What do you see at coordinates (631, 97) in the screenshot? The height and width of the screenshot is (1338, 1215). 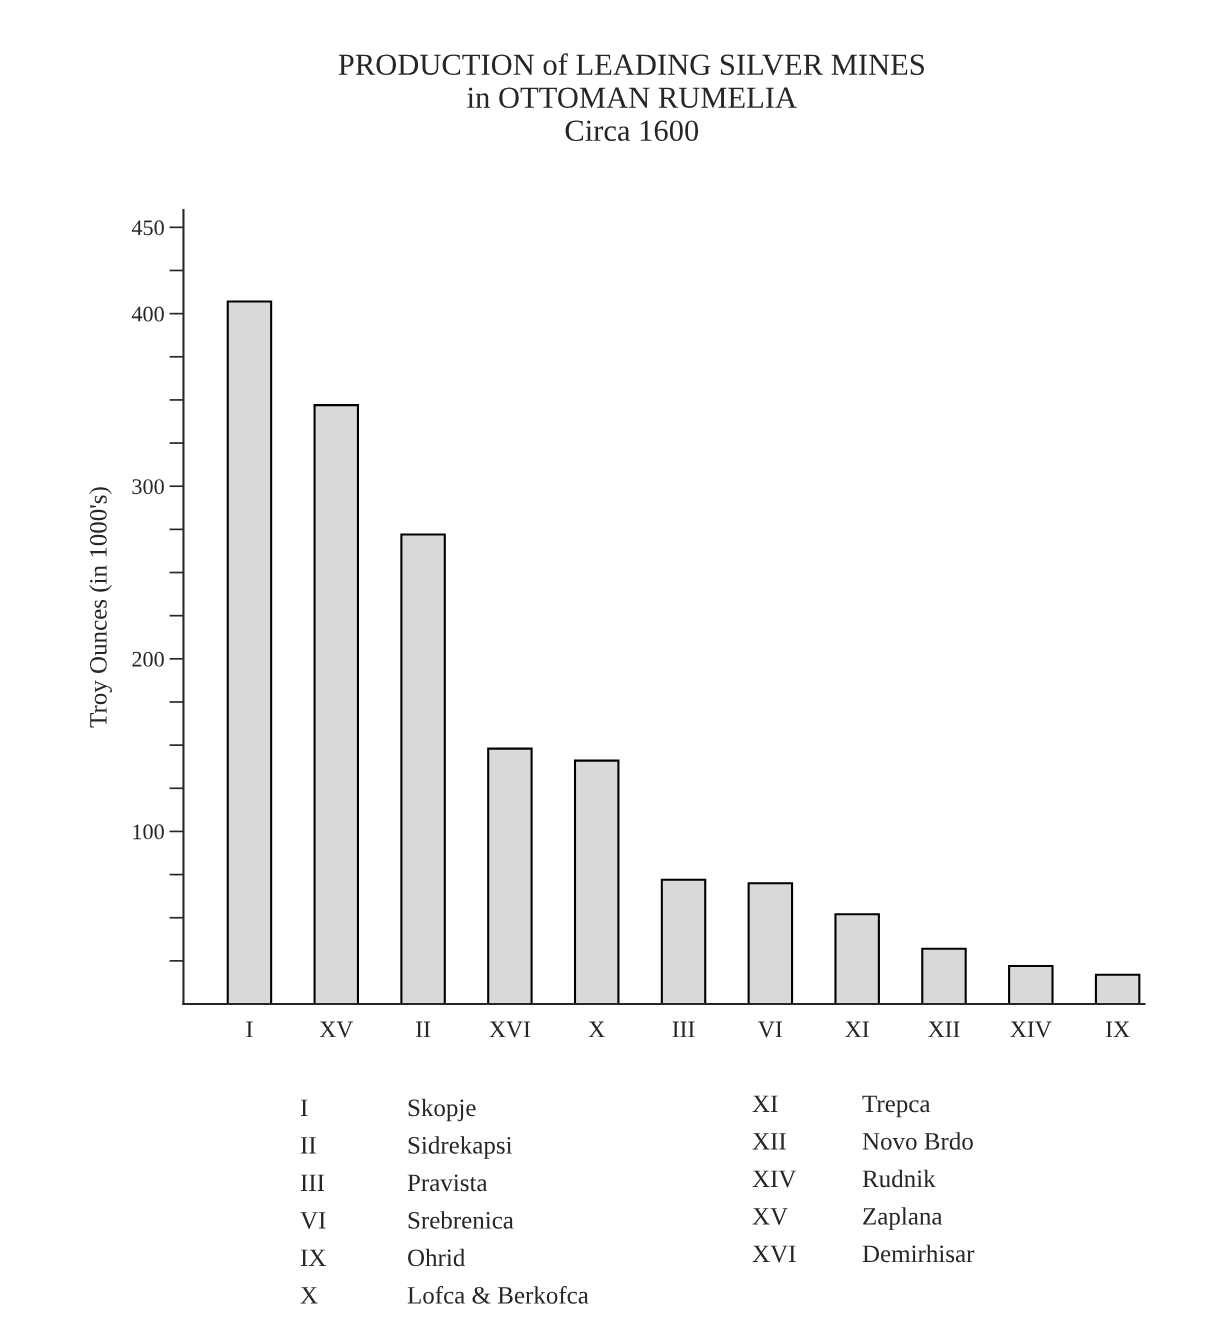 I see `chart-title: PRODUCTION of LEADING SILVER MINES in OTTOMAN RUMELIA Circa 1600` at bounding box center [631, 97].